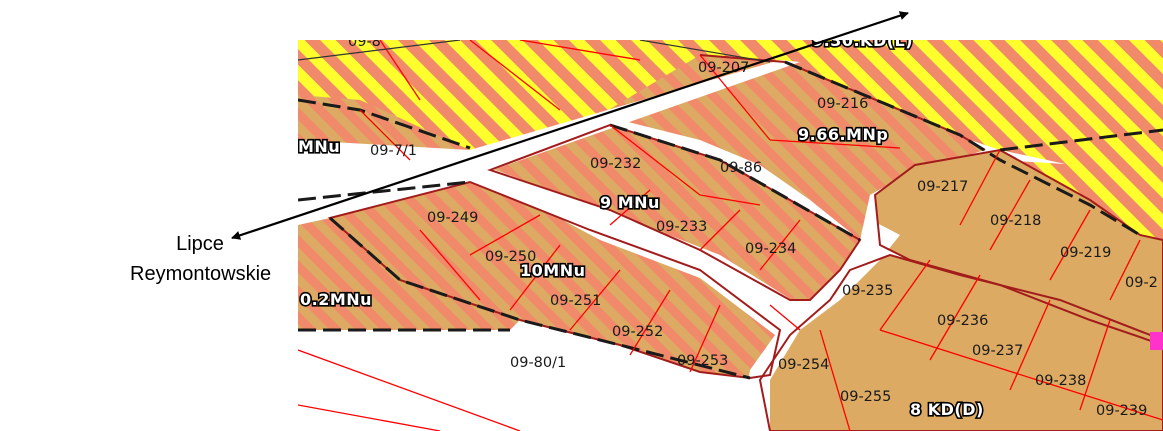 The height and width of the screenshot is (431, 1163). Describe the element at coordinates (770, 249) in the screenshot. I see `parcel-label: 09-234` at that location.